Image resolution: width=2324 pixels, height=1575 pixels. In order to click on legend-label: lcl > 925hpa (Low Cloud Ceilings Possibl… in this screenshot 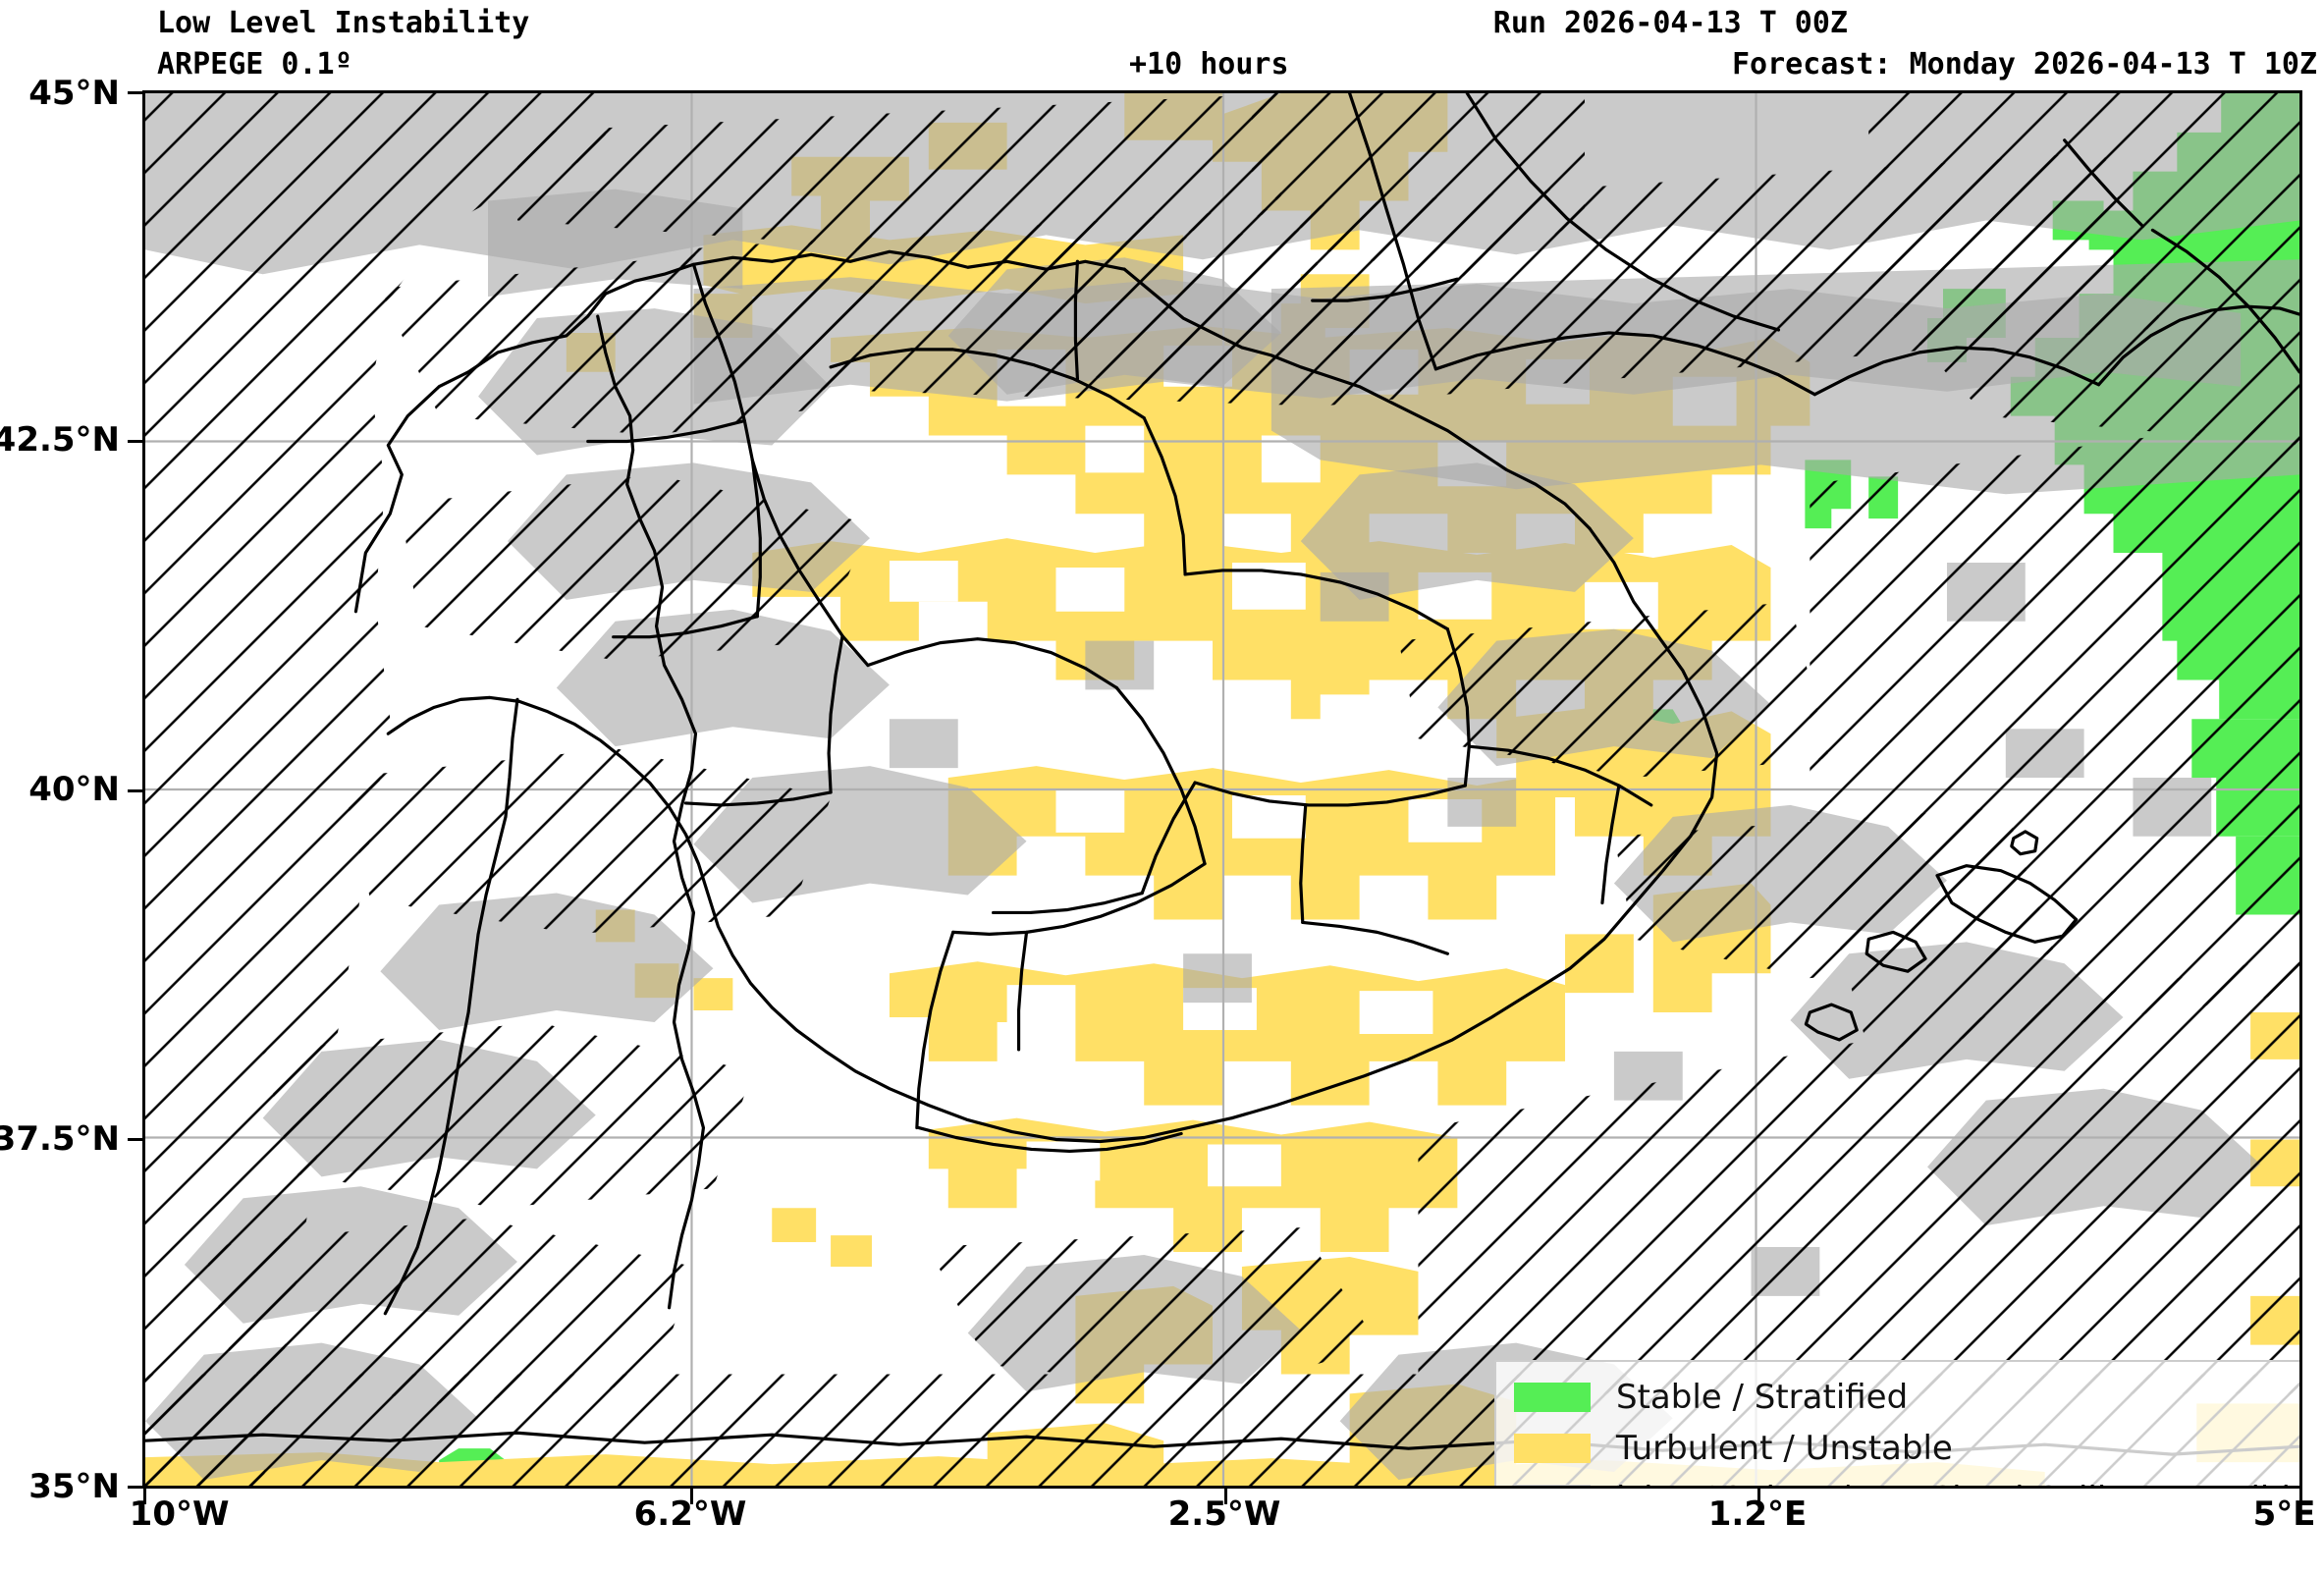, I will do `click(1957, 1484)`.